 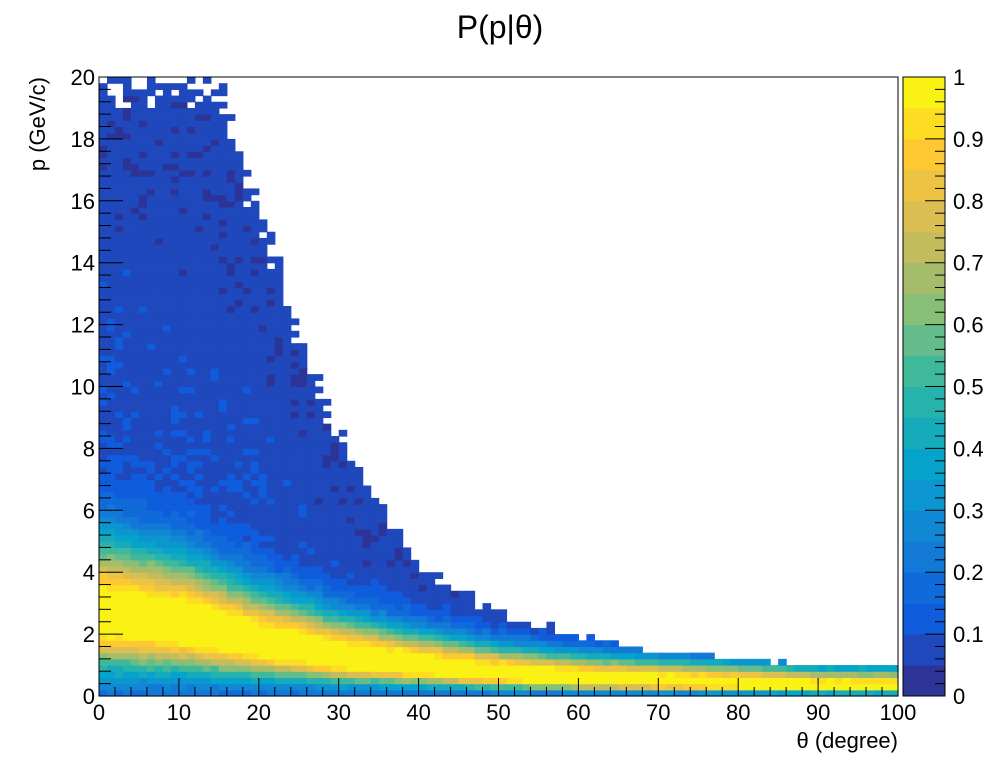 What do you see at coordinates (968, 448) in the screenshot?
I see `colorbar-tick-label: 0.4` at bounding box center [968, 448].